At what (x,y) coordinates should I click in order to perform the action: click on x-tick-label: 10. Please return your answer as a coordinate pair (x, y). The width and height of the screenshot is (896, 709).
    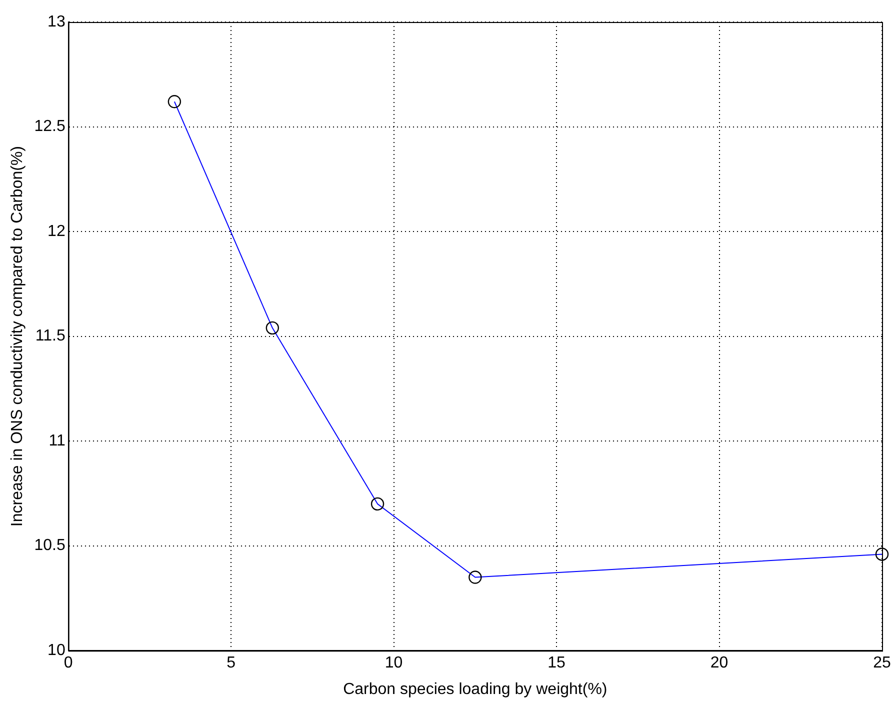
    Looking at the image, I should click on (393, 663).